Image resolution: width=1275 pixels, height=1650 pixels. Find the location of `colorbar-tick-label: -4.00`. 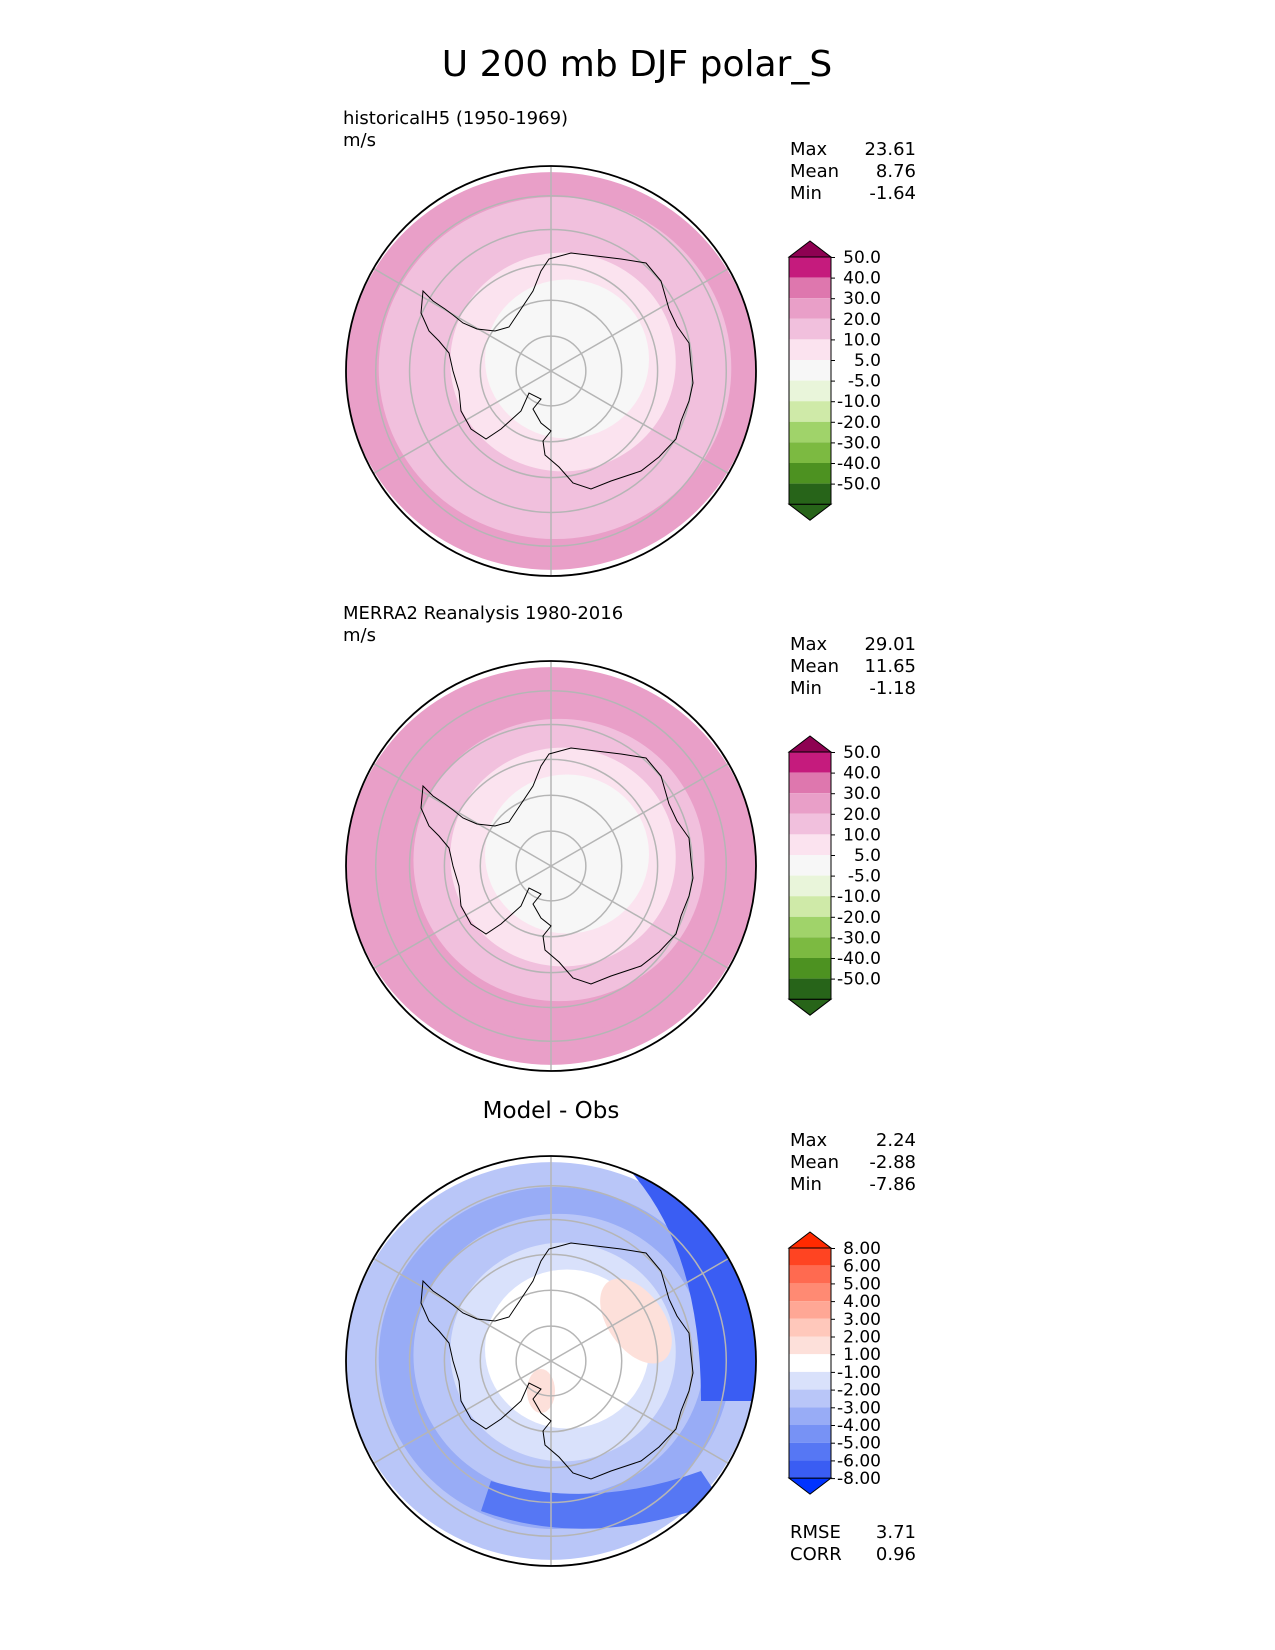

colorbar-tick-label: -4.00 is located at coordinates (859, 1426).